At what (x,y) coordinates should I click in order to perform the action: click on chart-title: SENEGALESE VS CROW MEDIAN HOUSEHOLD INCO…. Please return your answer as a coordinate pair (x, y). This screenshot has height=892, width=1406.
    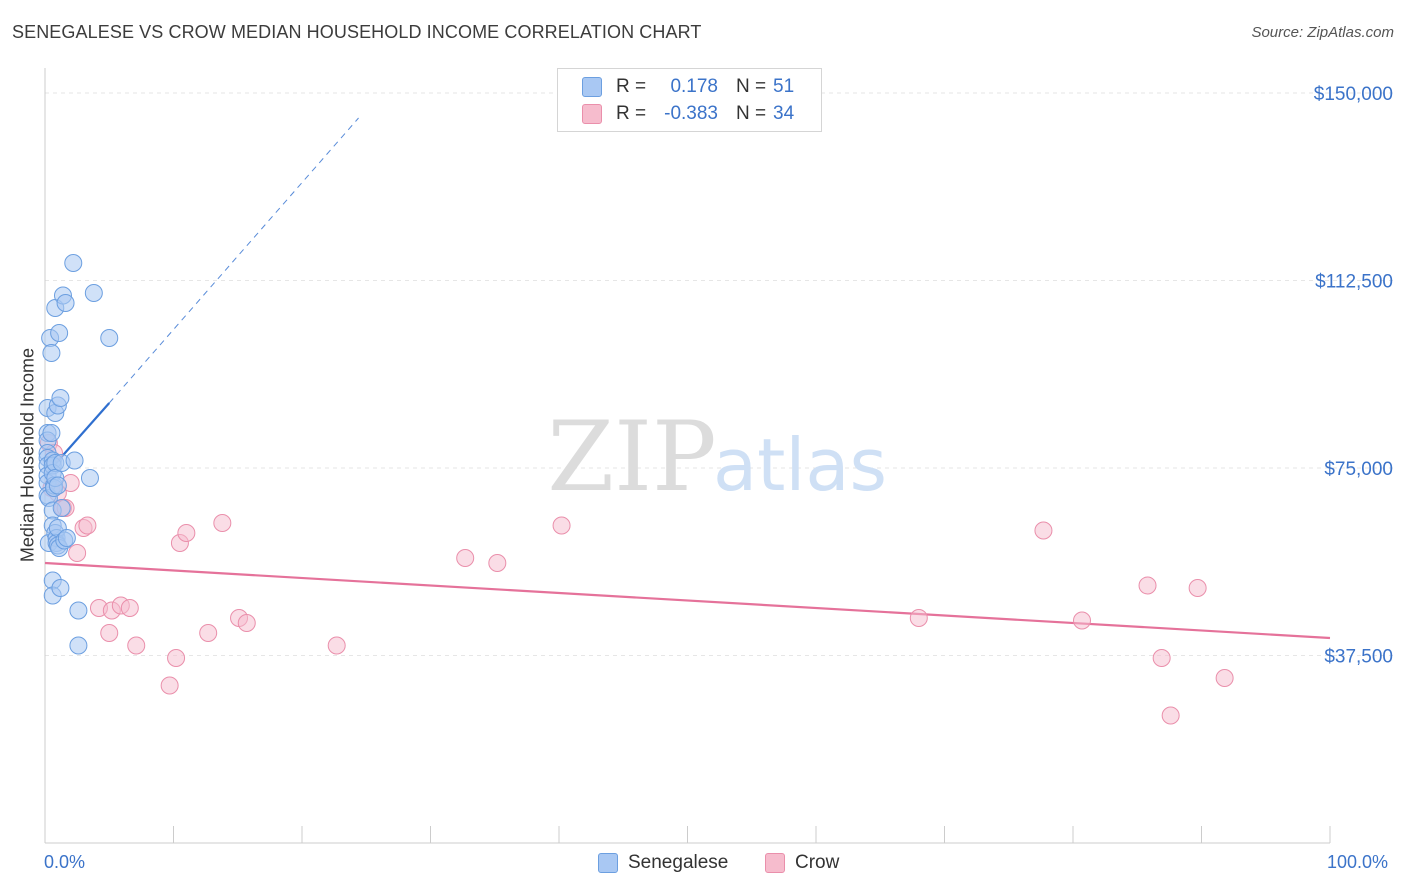
    Looking at the image, I should click on (357, 32).